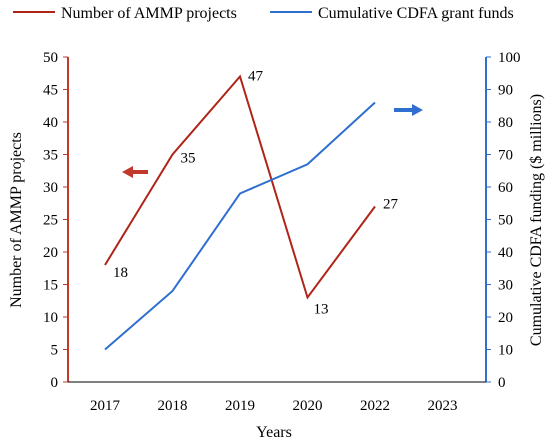 The image size is (550, 443). What do you see at coordinates (536, 220) in the screenshot?
I see `right-y-axis-title: Cumulative CDFA funding ($ millions)` at bounding box center [536, 220].